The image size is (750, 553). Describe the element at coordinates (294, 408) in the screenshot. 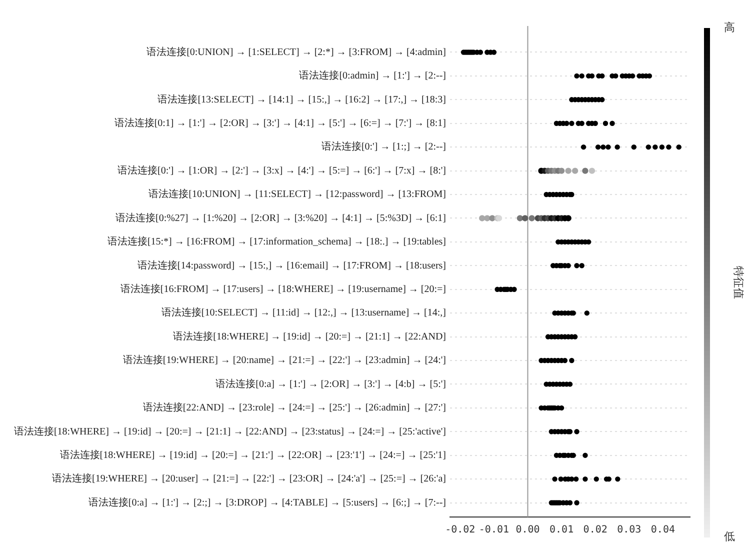

I see `y-tick-label: 语法连接[22:AND] → [23:role] → [24:=] → [25:'] → [26:admin] → [27:']` at that location.